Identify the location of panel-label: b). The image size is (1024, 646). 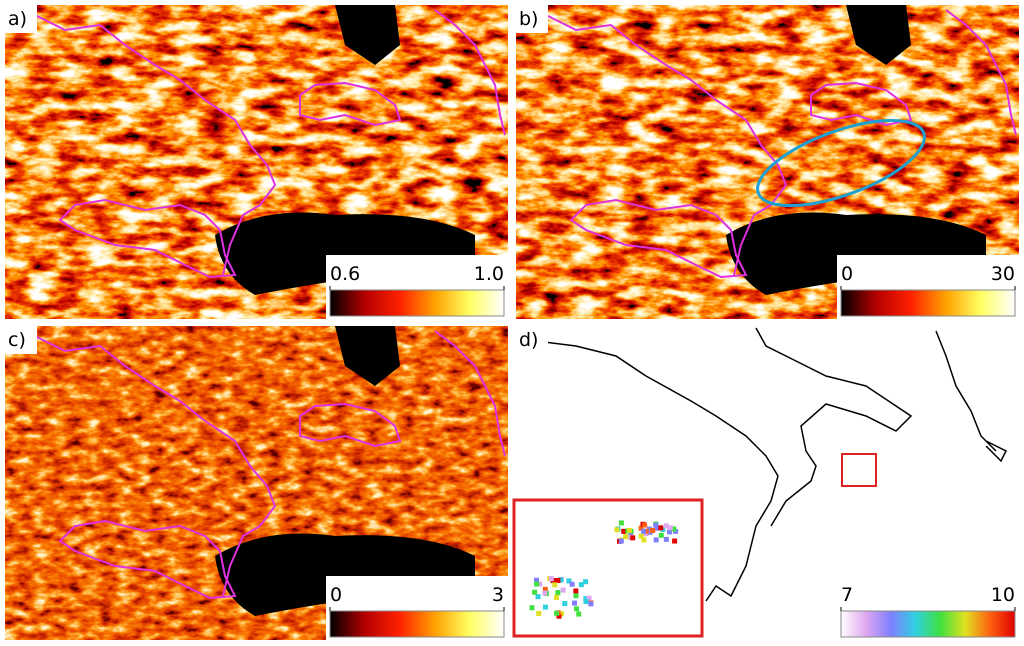
(528, 19).